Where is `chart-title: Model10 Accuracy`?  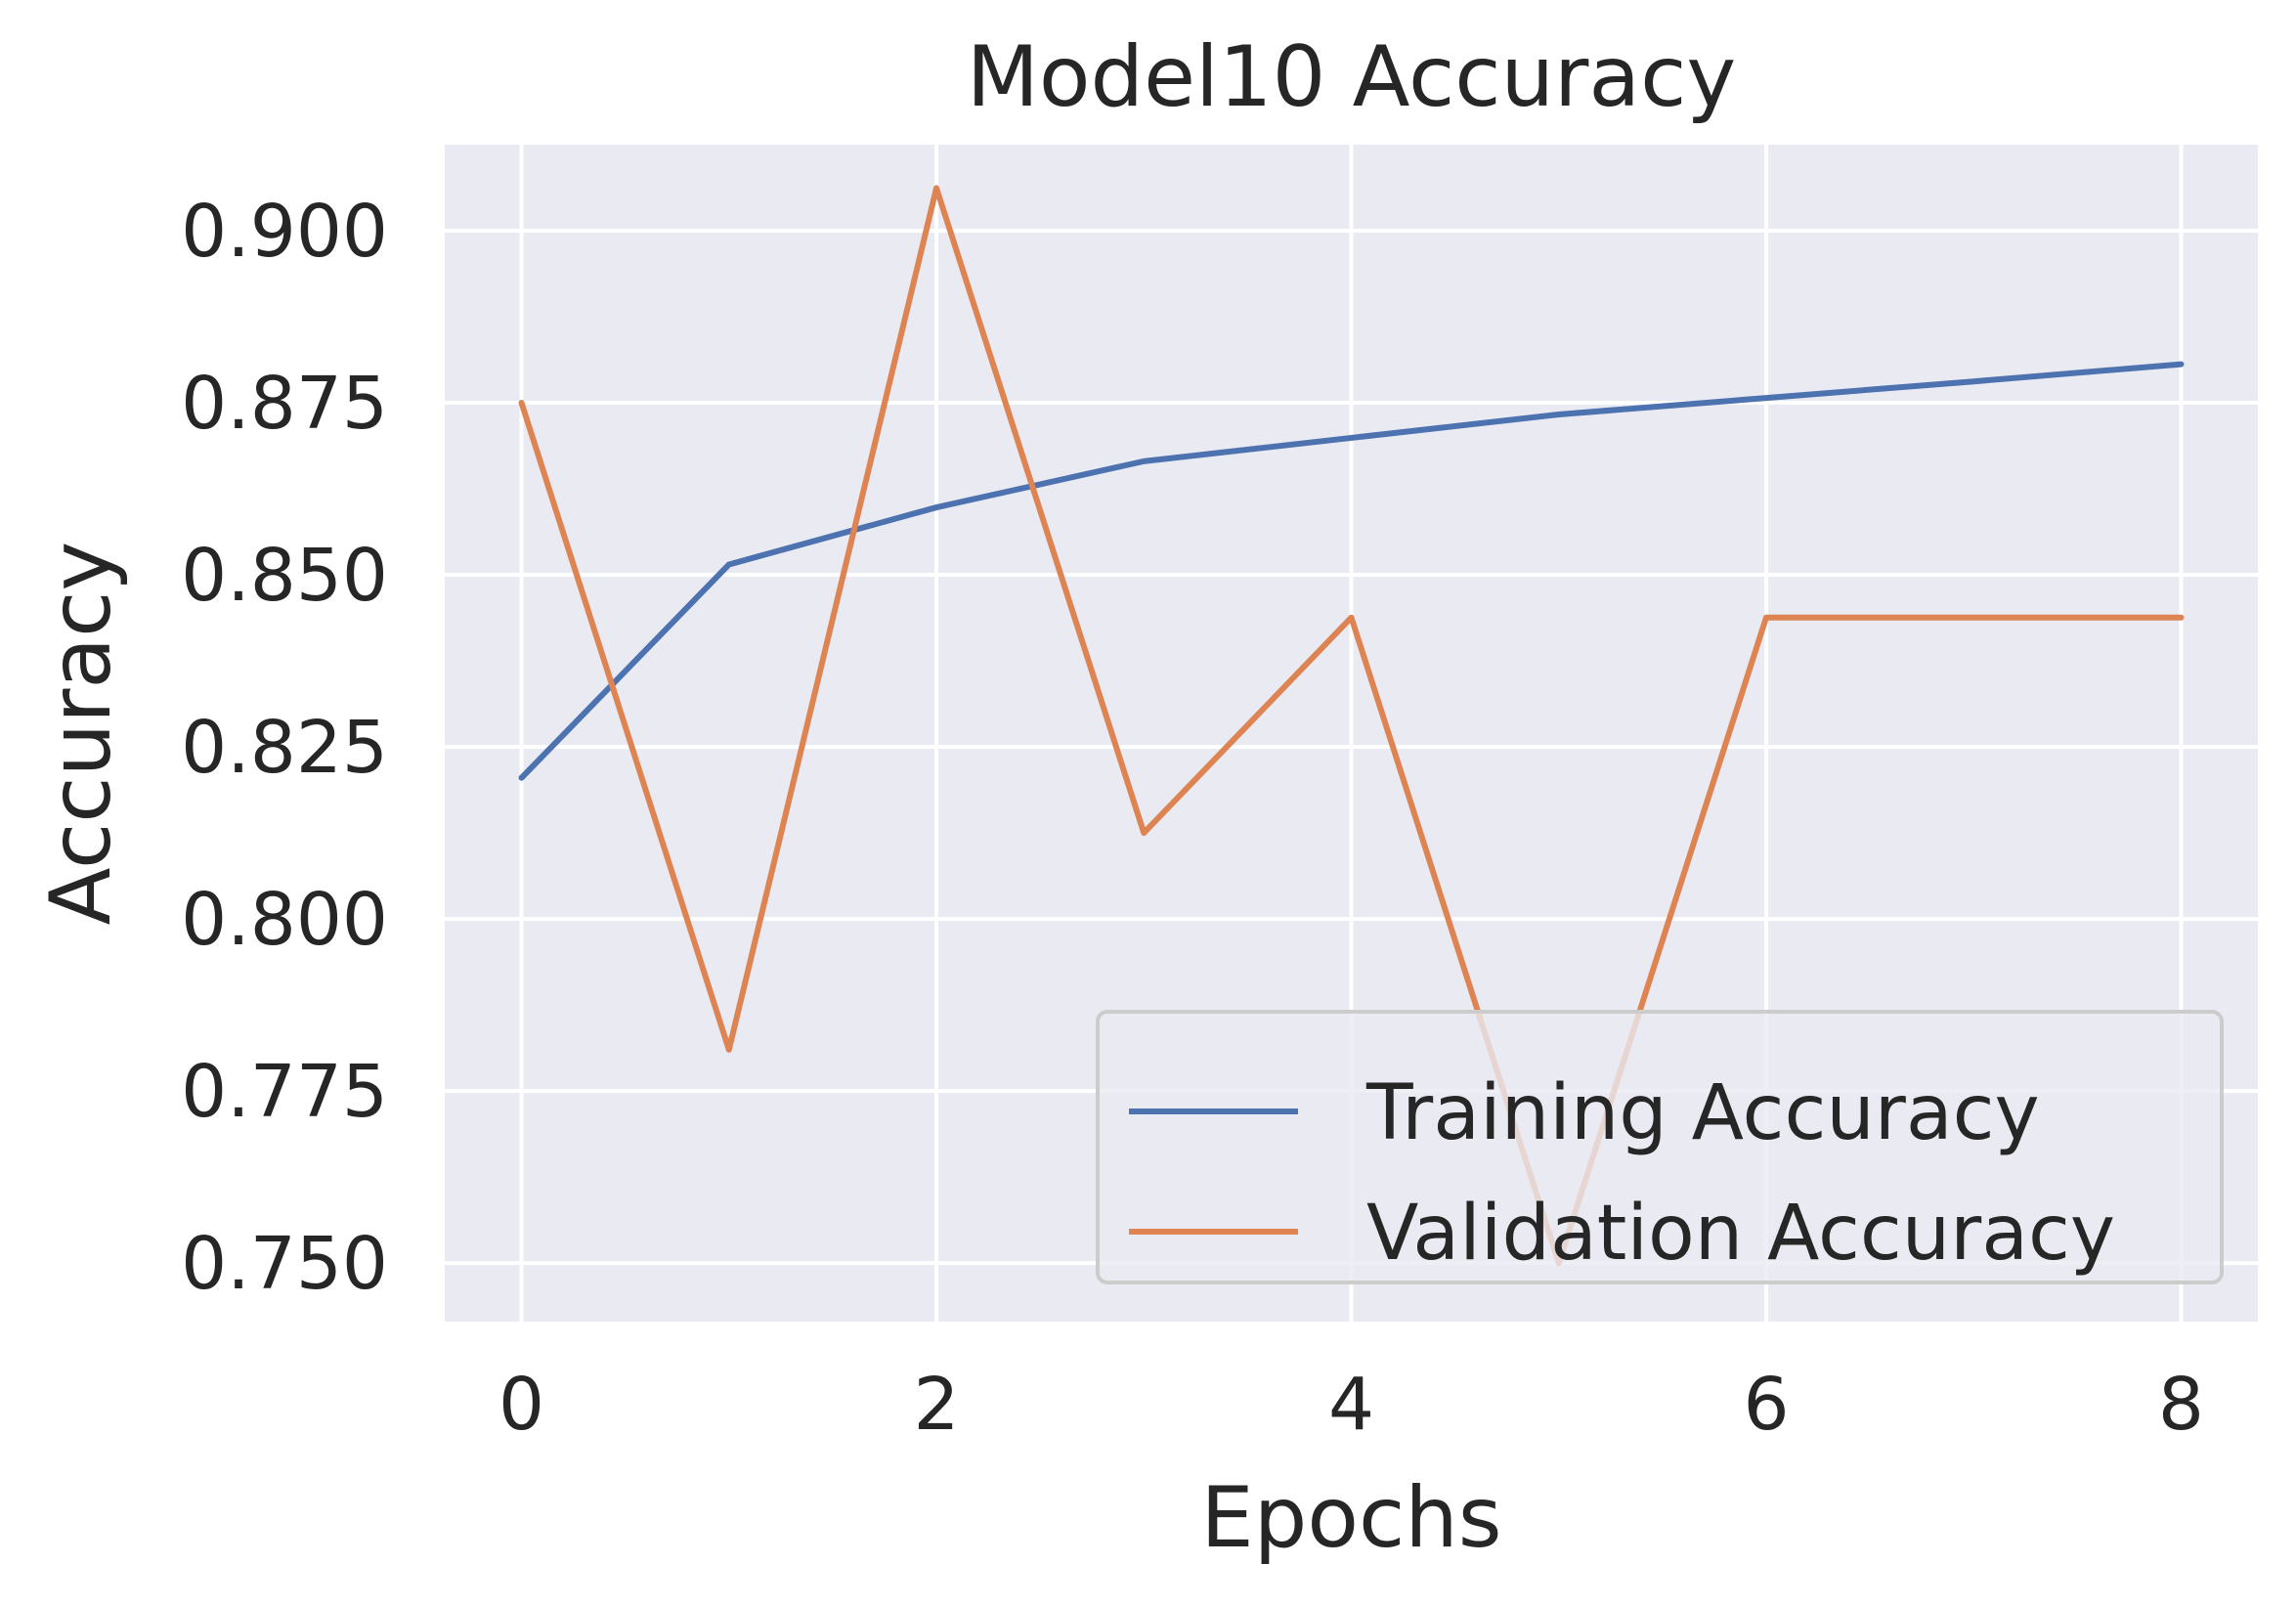 chart-title: Model10 Accuracy is located at coordinates (1352, 77).